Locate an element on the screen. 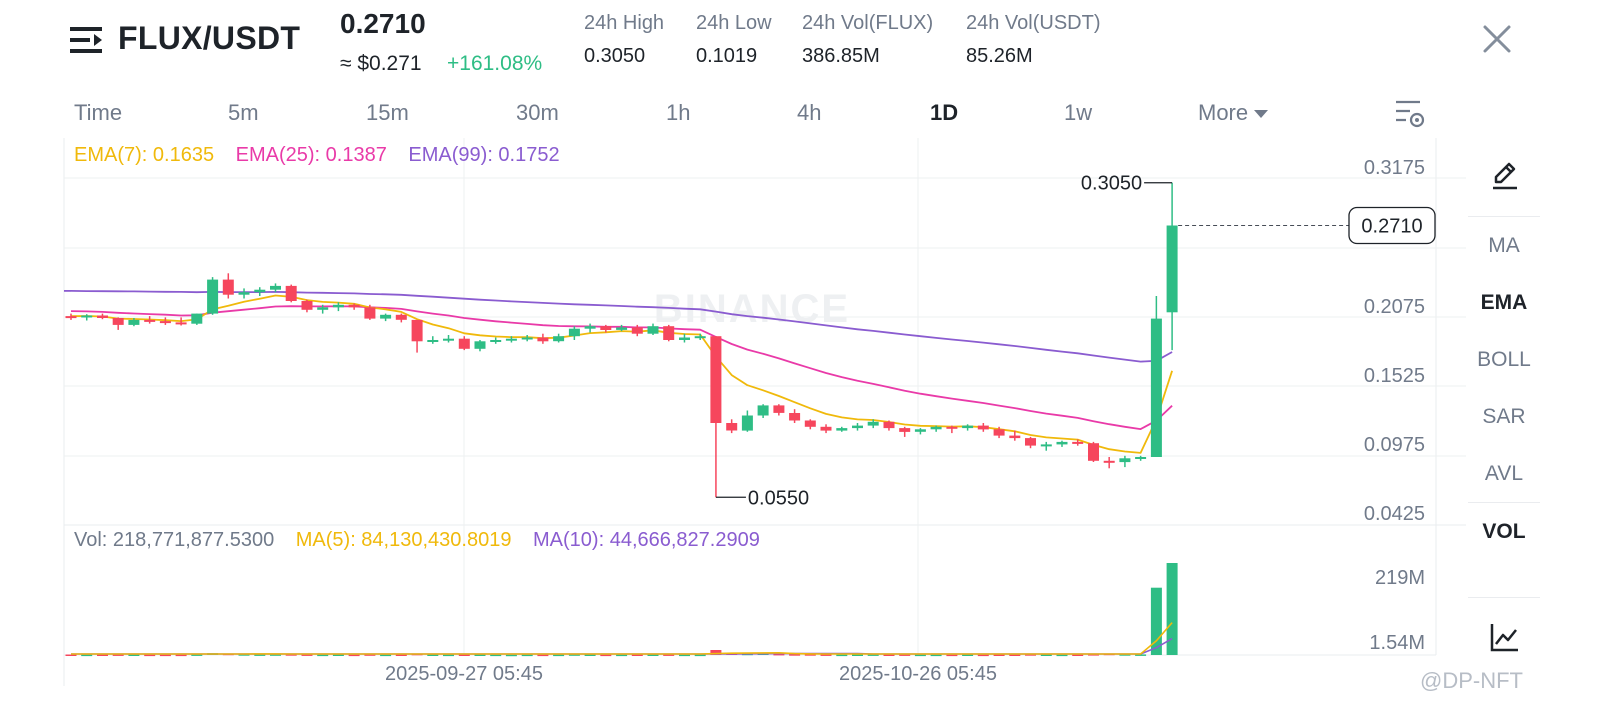 The width and height of the screenshot is (1600, 720). tab-30m: 30m is located at coordinates (537, 112).